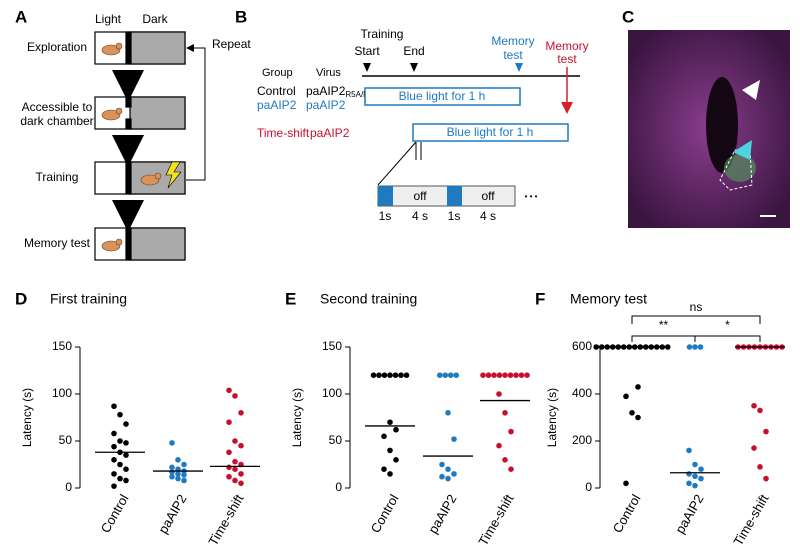 This screenshot has width=800, height=551. Describe the element at coordinates (414, 67) in the screenshot. I see `marker` at that location.